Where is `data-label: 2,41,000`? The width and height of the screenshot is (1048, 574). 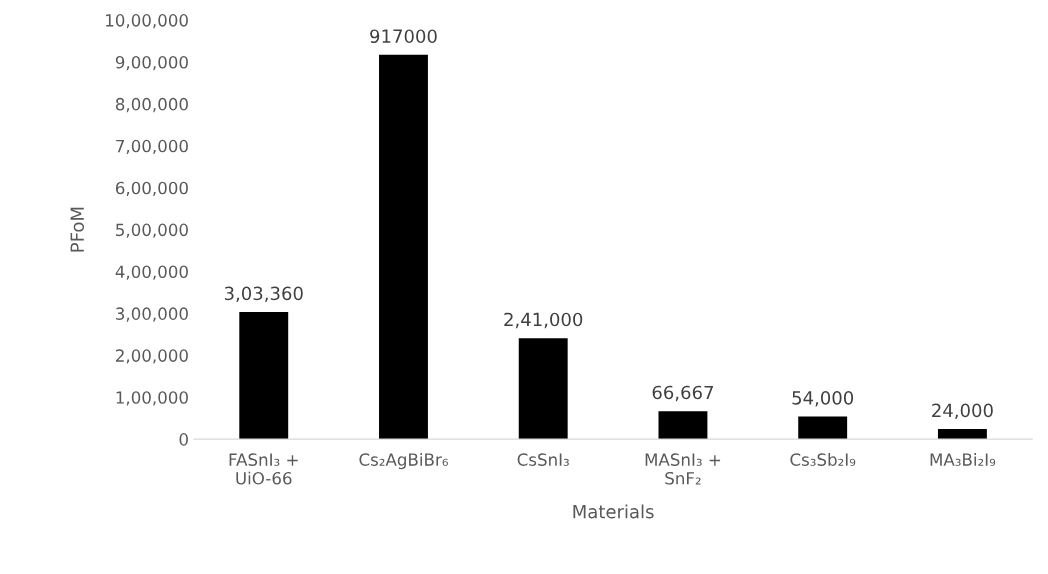
data-label: 2,41,000 is located at coordinates (543, 320).